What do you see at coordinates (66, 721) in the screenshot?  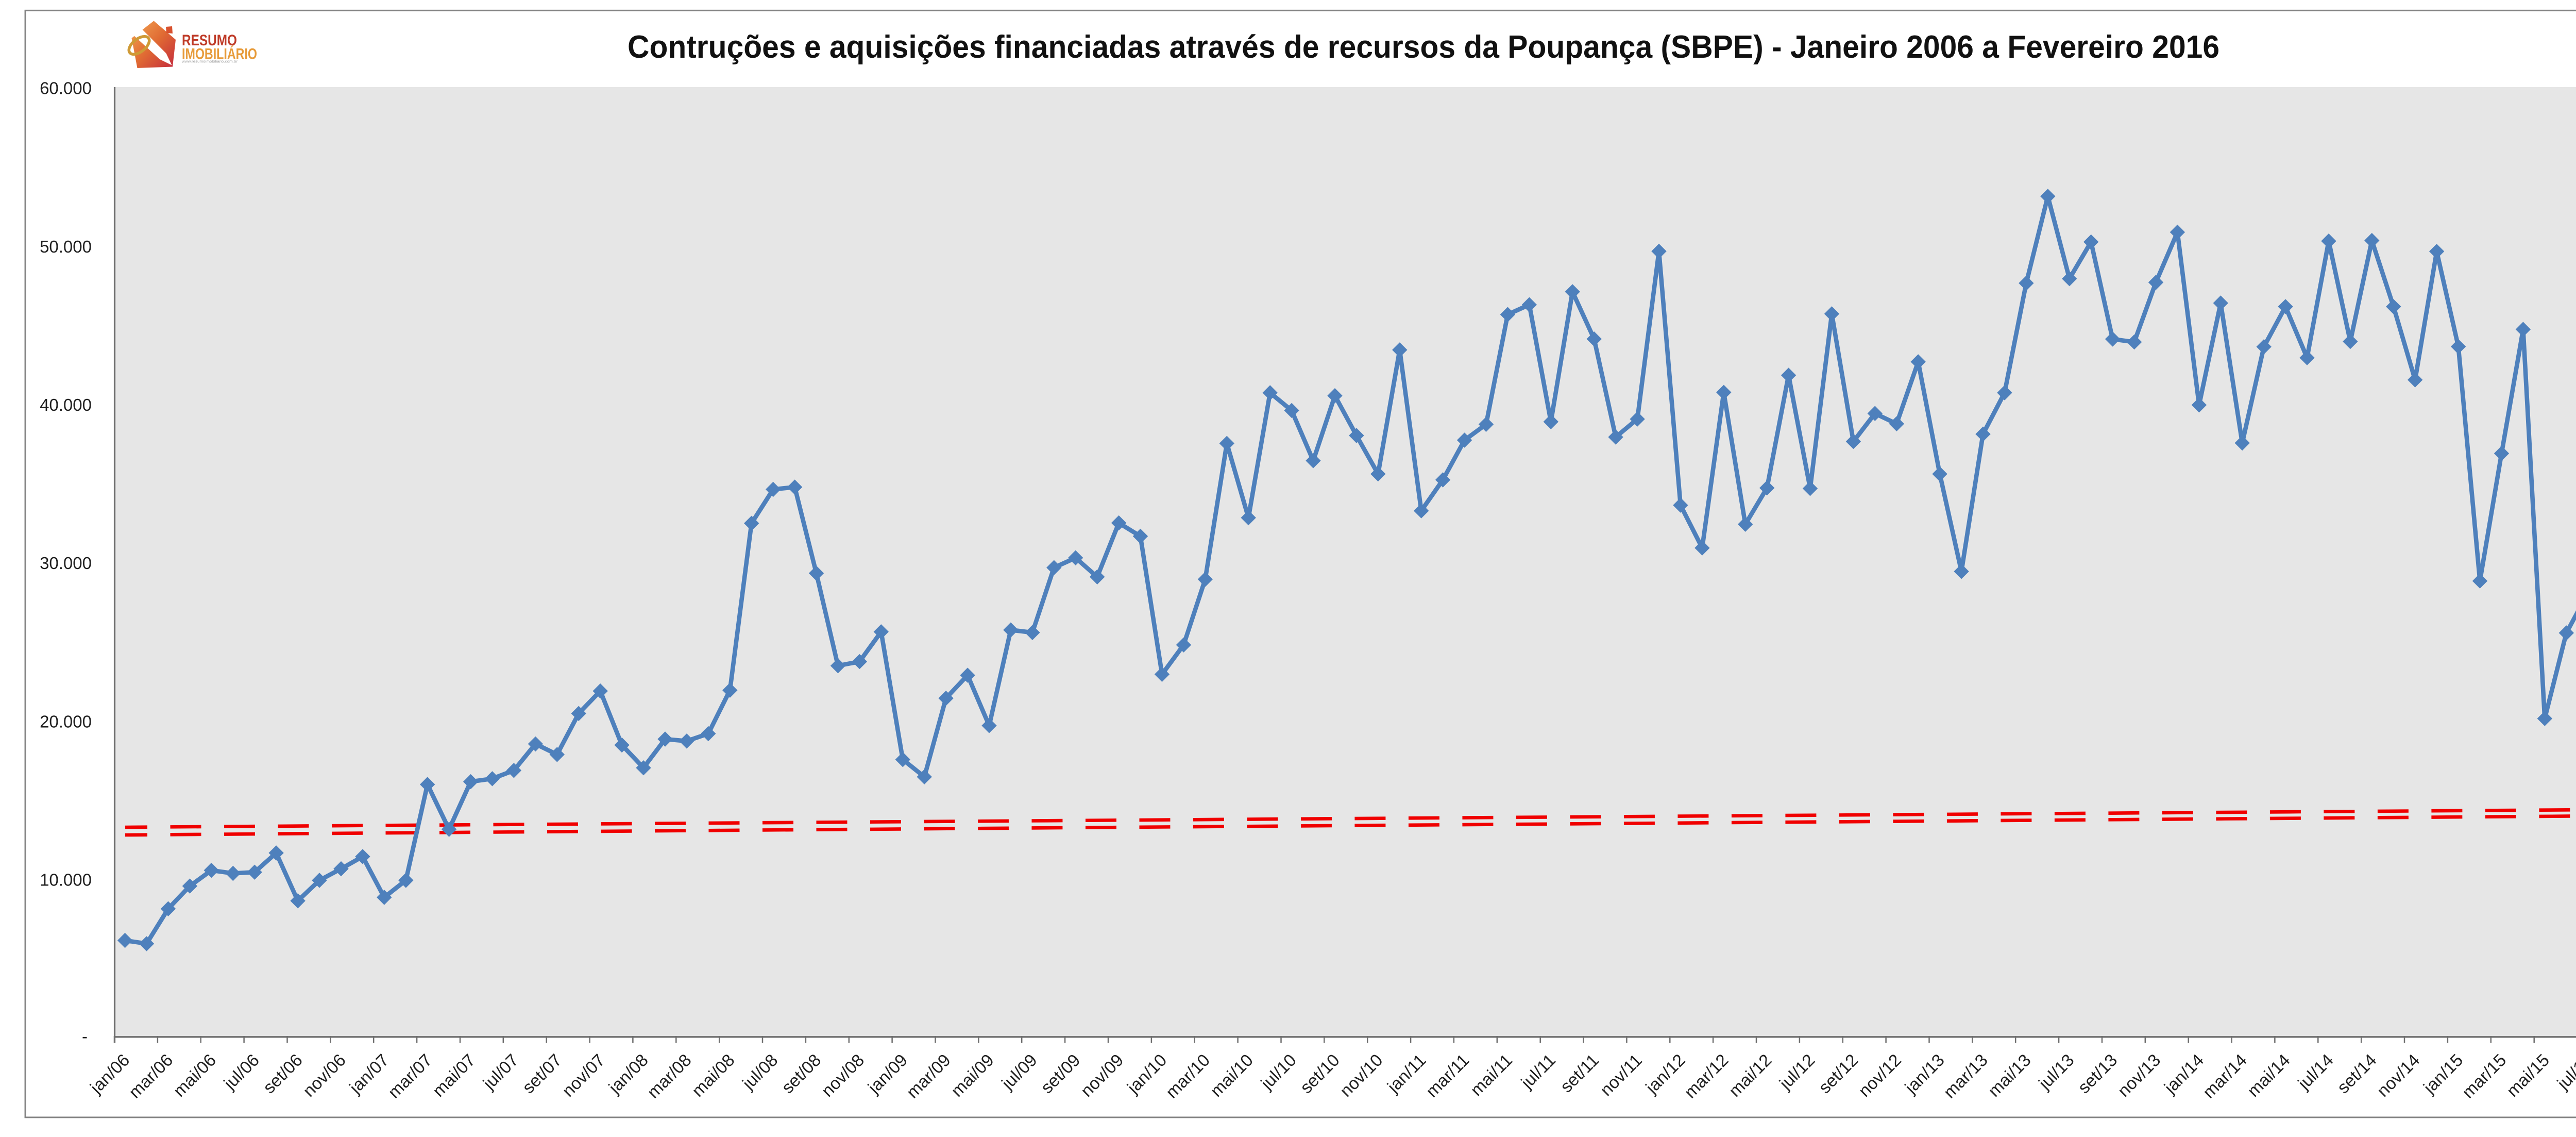 I see `svg-text: 20.000` at bounding box center [66, 721].